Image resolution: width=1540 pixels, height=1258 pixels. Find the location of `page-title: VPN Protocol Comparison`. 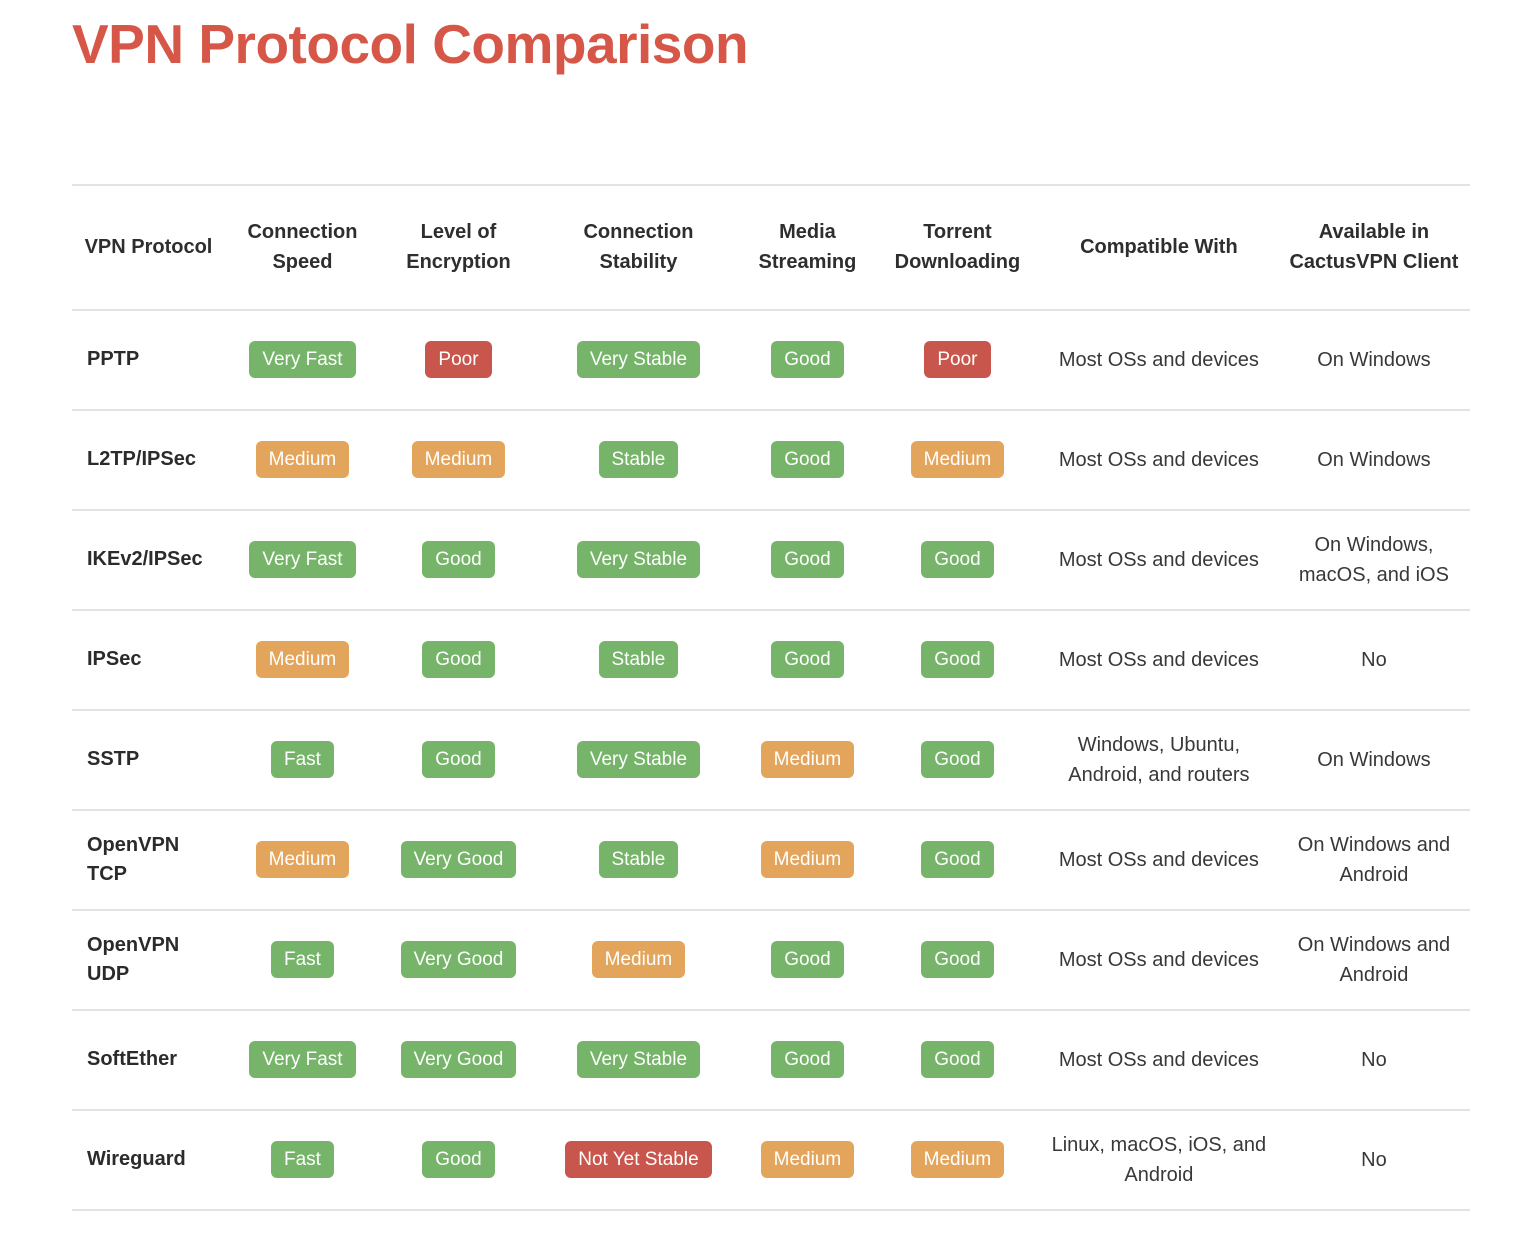

page-title: VPN Protocol Comparison is located at coordinates (410, 44).